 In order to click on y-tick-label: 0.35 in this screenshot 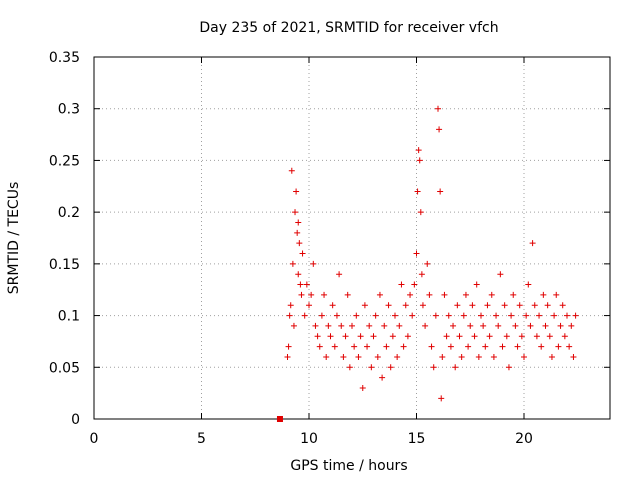, I will do `click(64, 58)`.